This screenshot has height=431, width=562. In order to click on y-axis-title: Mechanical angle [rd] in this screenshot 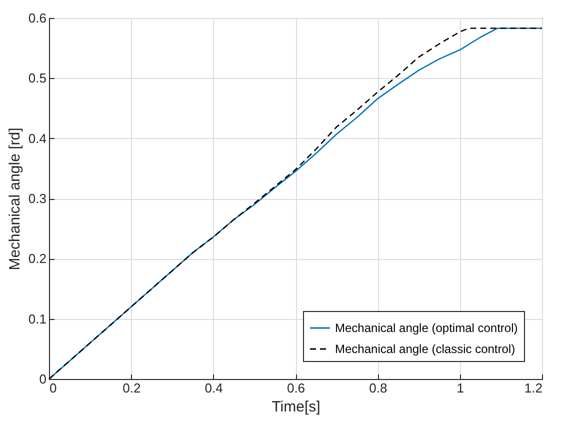, I will do `click(15, 199)`.